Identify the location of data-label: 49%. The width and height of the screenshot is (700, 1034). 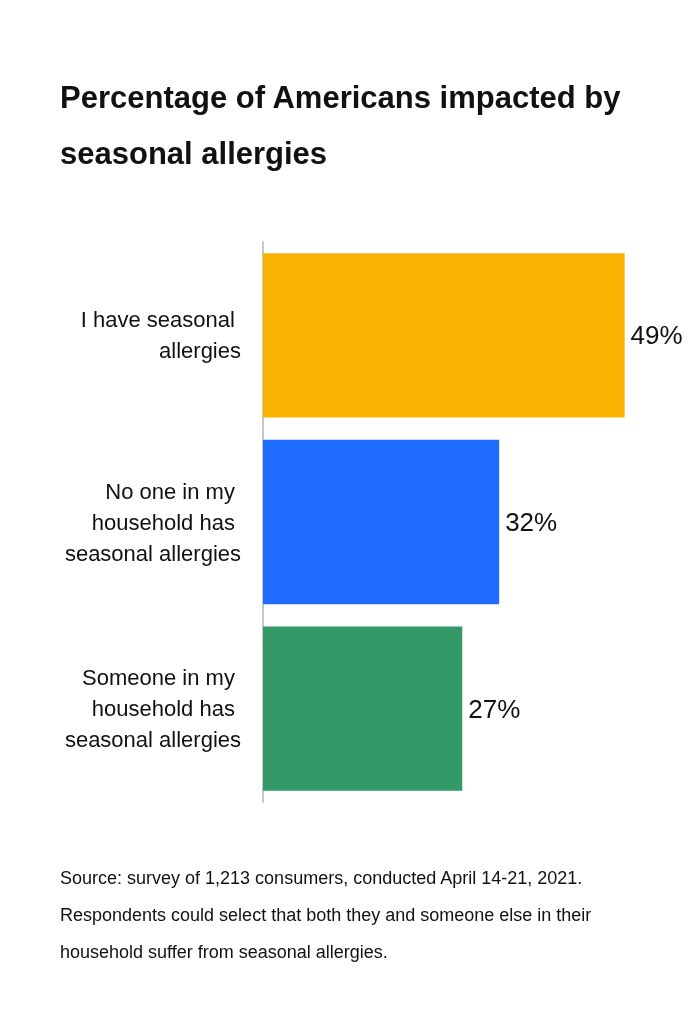
(656, 335).